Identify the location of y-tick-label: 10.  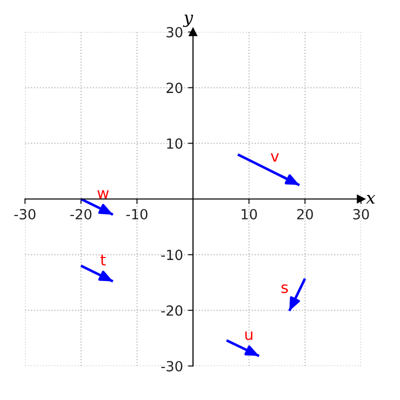
(174, 143).